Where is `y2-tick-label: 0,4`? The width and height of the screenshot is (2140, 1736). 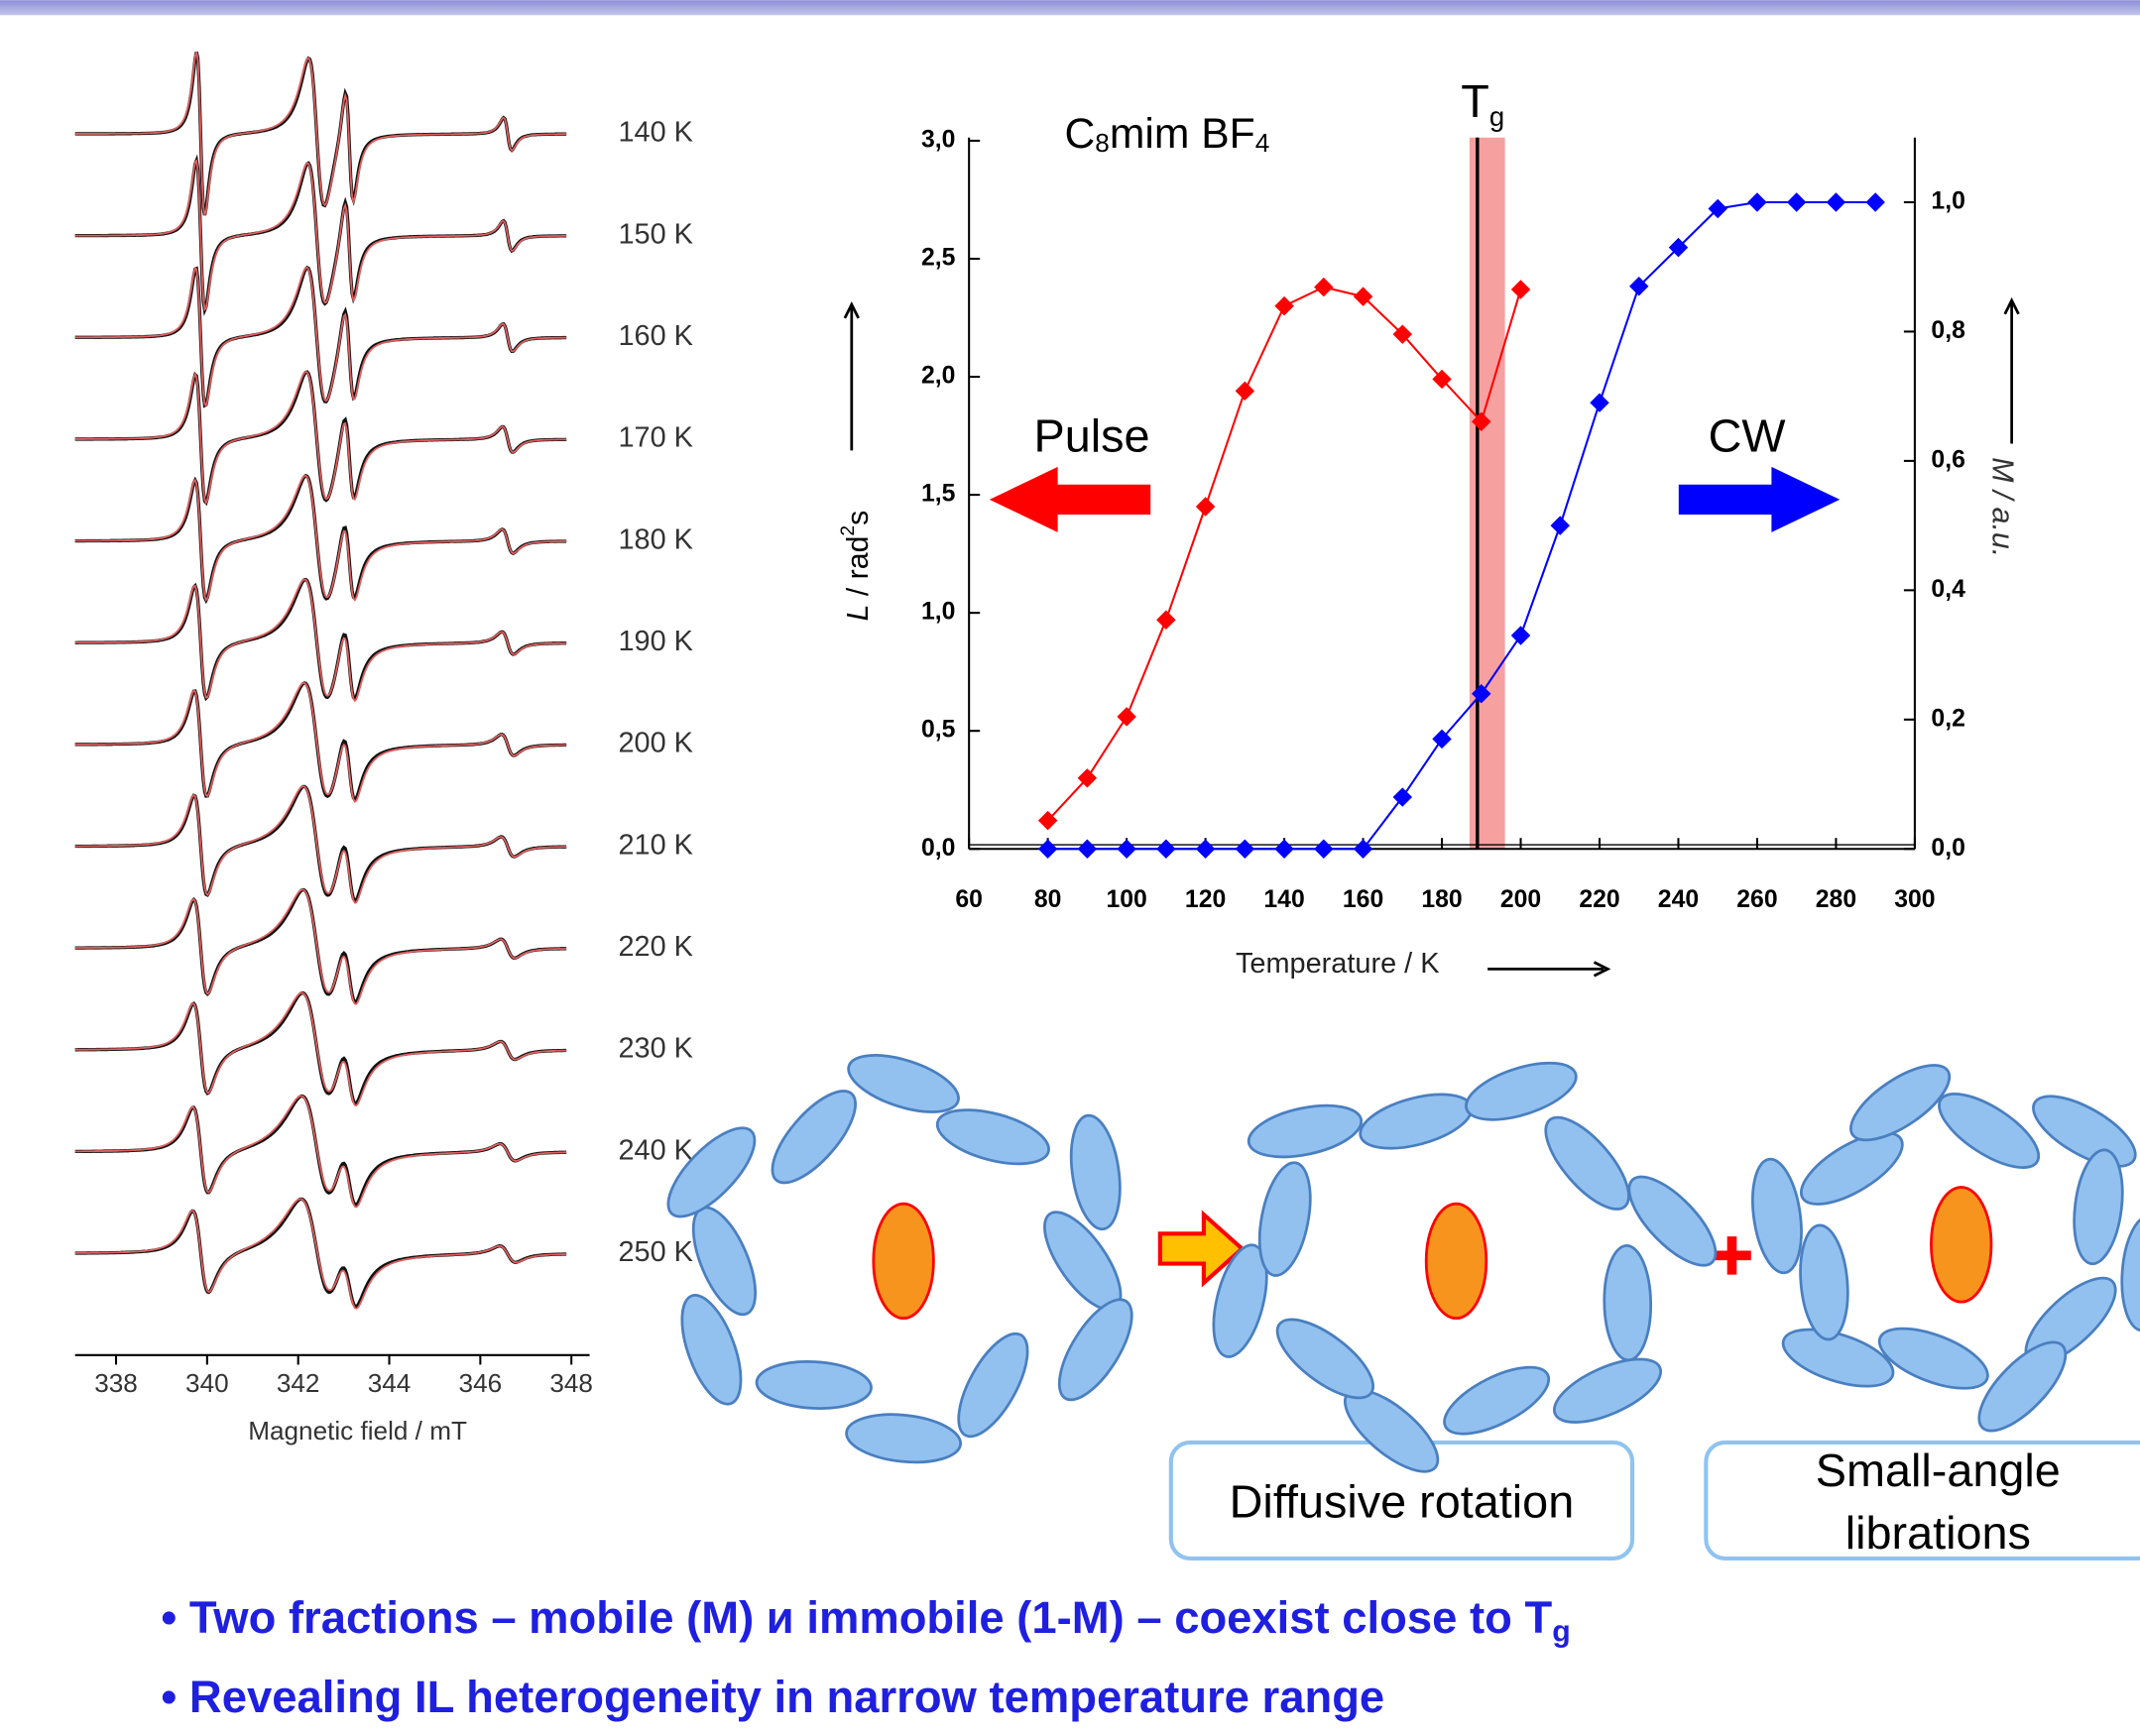
y2-tick-label: 0,4 is located at coordinates (1948, 589).